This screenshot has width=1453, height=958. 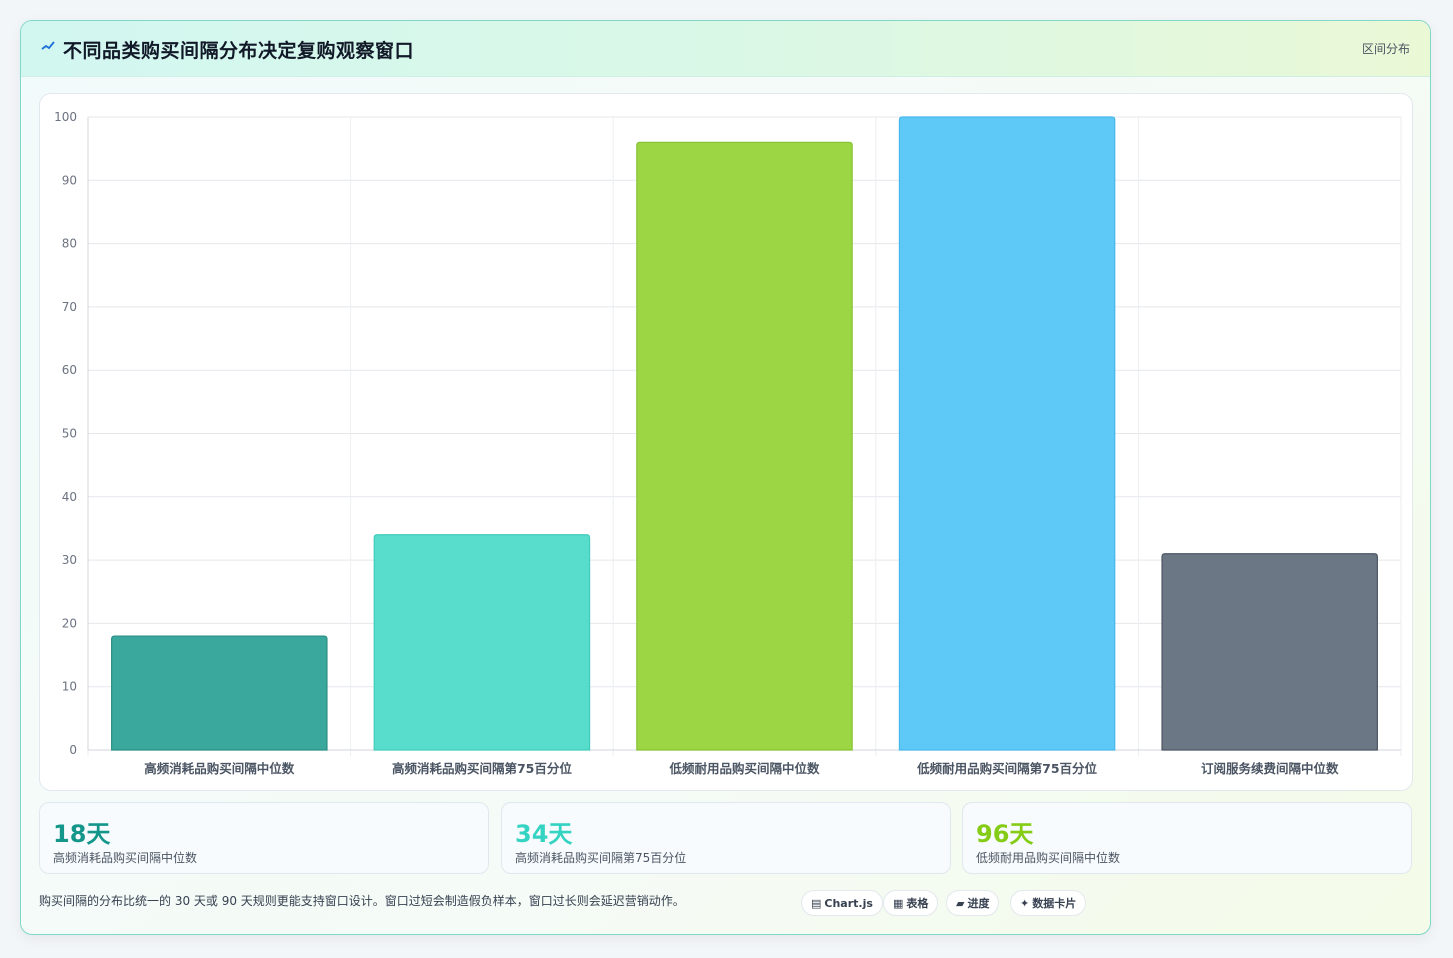 What do you see at coordinates (239, 51) in the screenshot?
I see `page-title: 不同品类购买间隔分布决定复购观察窗口` at bounding box center [239, 51].